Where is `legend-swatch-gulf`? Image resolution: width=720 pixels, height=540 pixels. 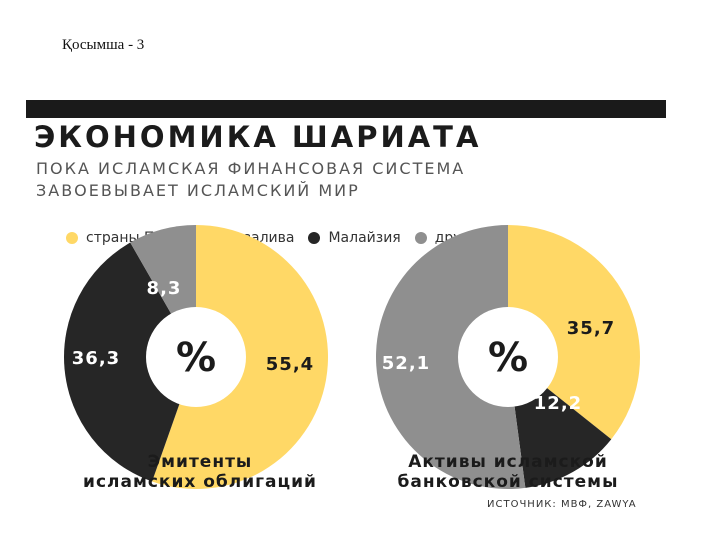 legend-swatch-gulf is located at coordinates (72, 238).